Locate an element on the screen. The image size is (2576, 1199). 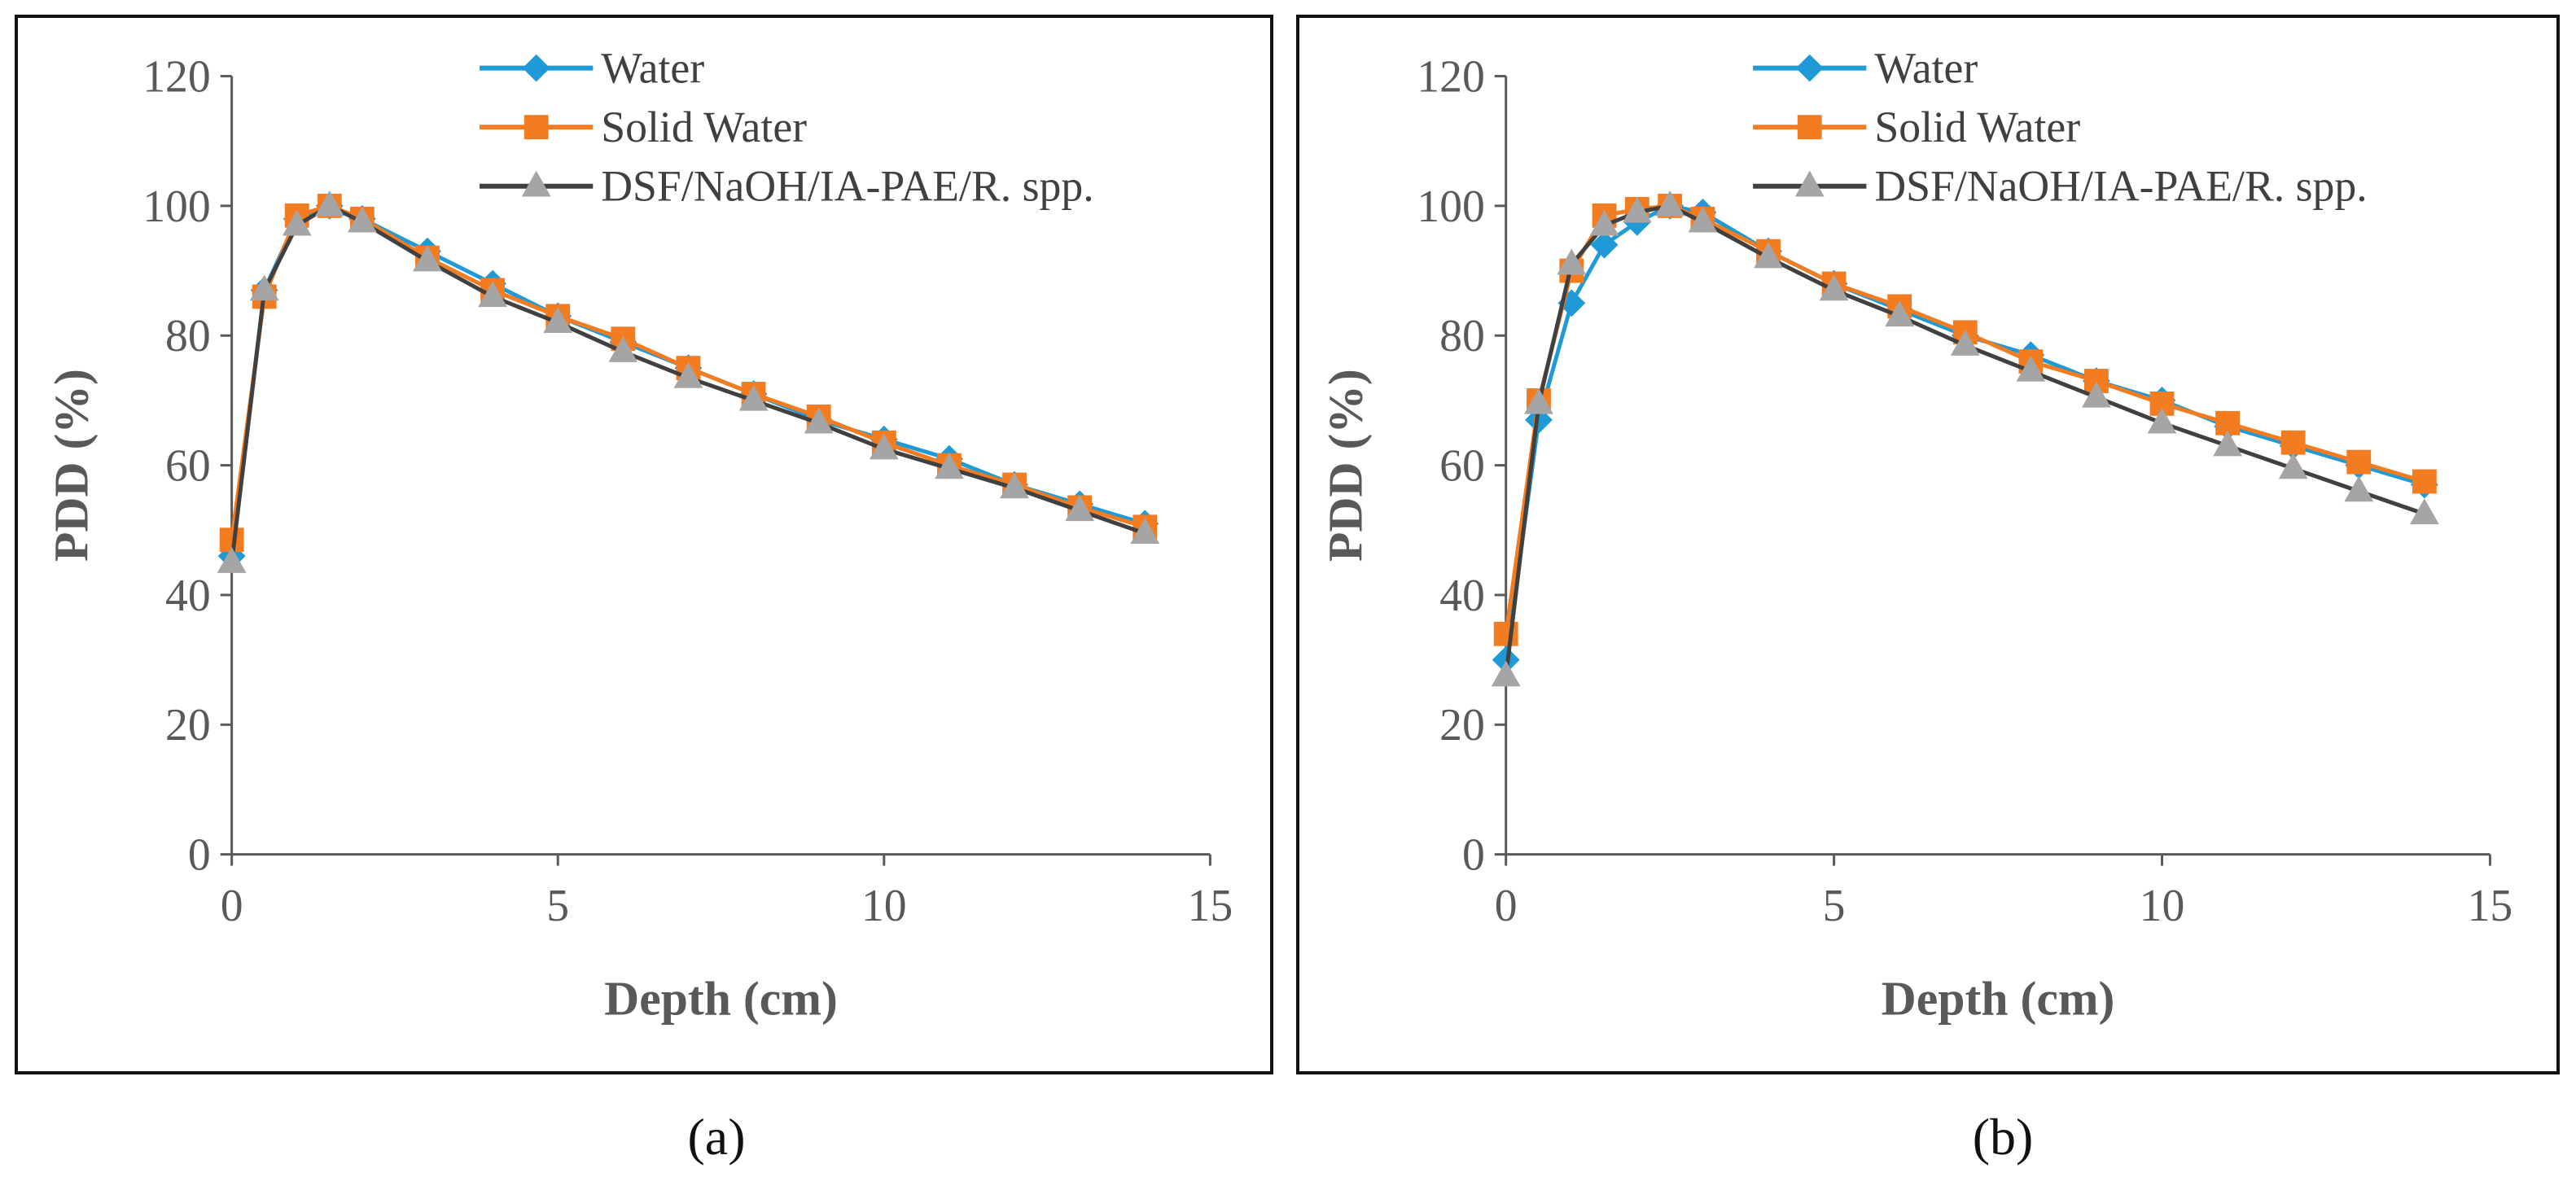
series-solid-water is located at coordinates (1965, 419).